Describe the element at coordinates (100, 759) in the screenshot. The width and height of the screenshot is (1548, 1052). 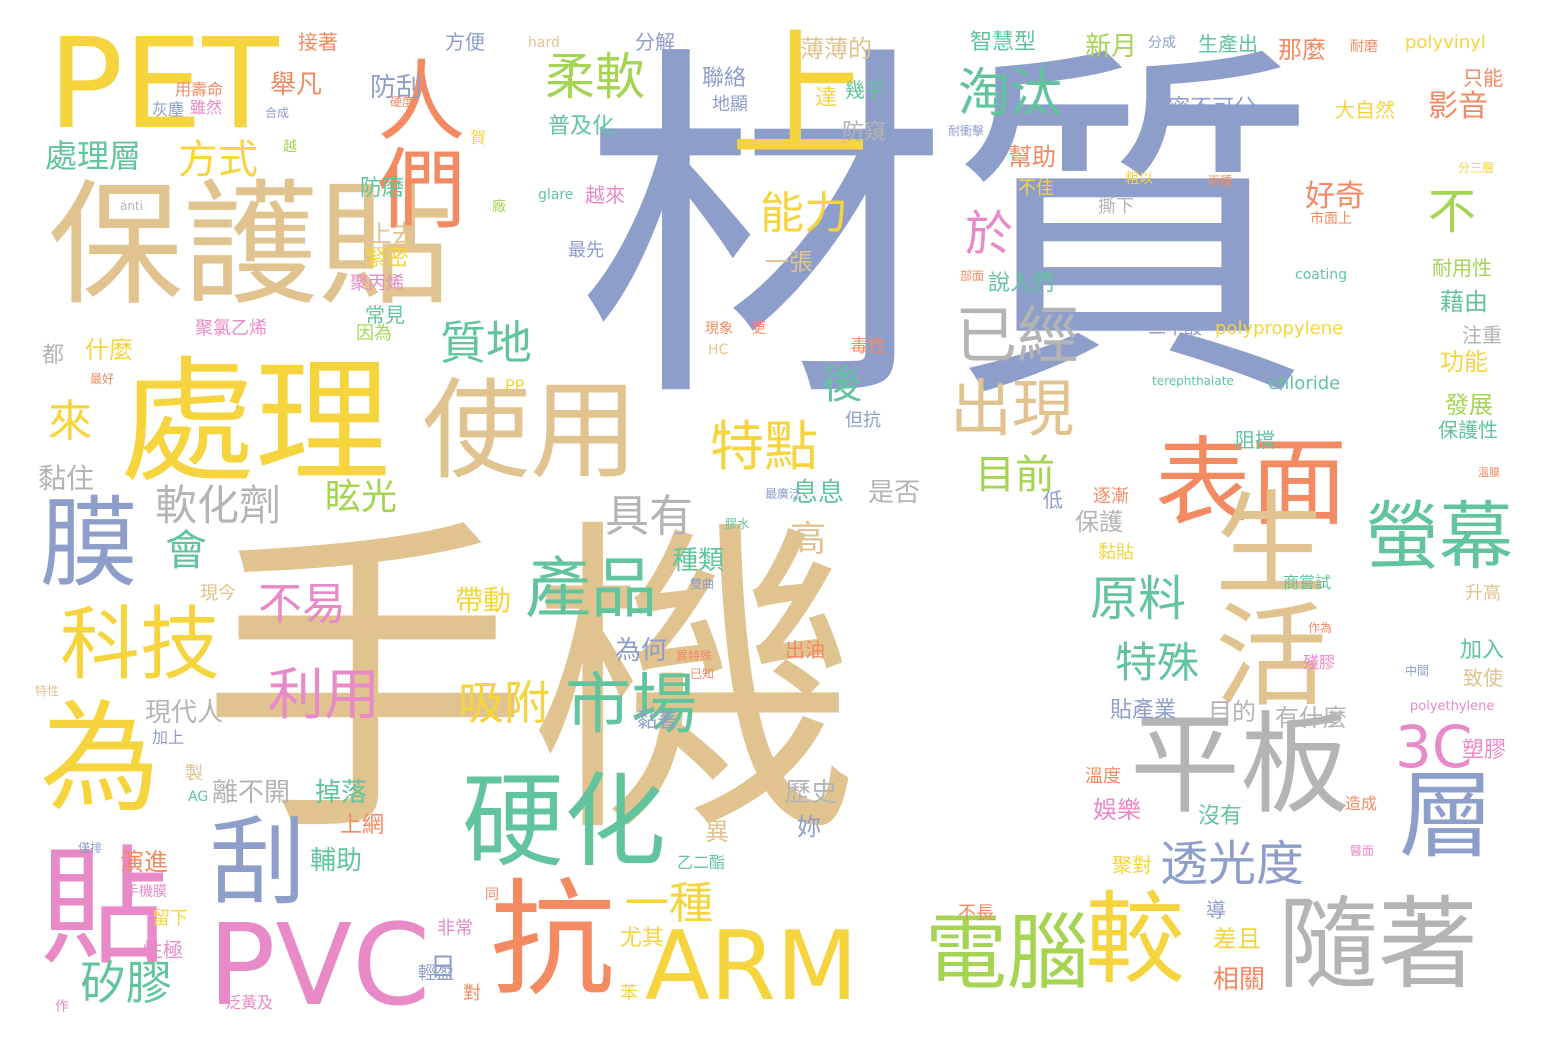
I see `cloud-word: 為` at that location.